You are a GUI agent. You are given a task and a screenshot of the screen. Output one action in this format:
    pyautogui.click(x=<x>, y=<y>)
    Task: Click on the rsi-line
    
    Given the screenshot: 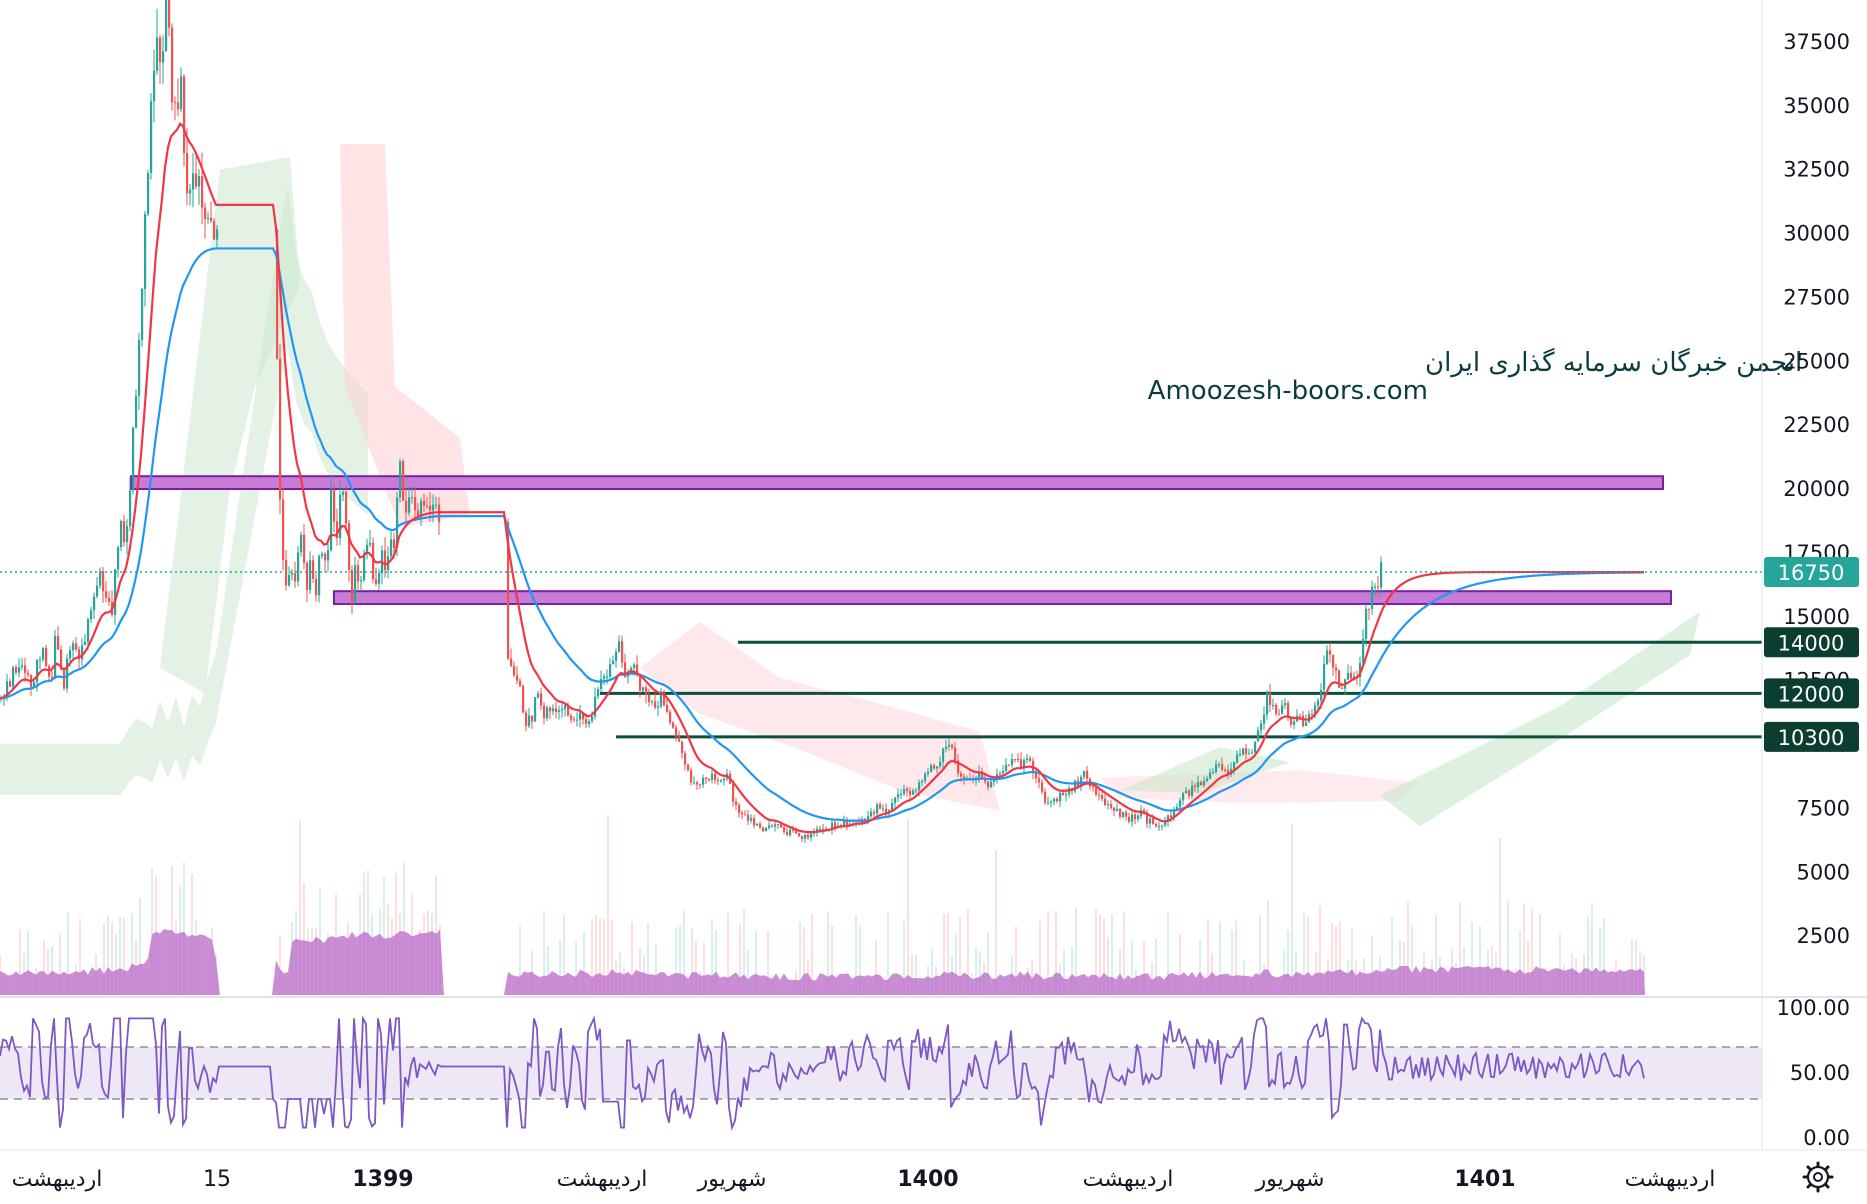 What is the action you would take?
    pyautogui.click(x=822, y=1073)
    